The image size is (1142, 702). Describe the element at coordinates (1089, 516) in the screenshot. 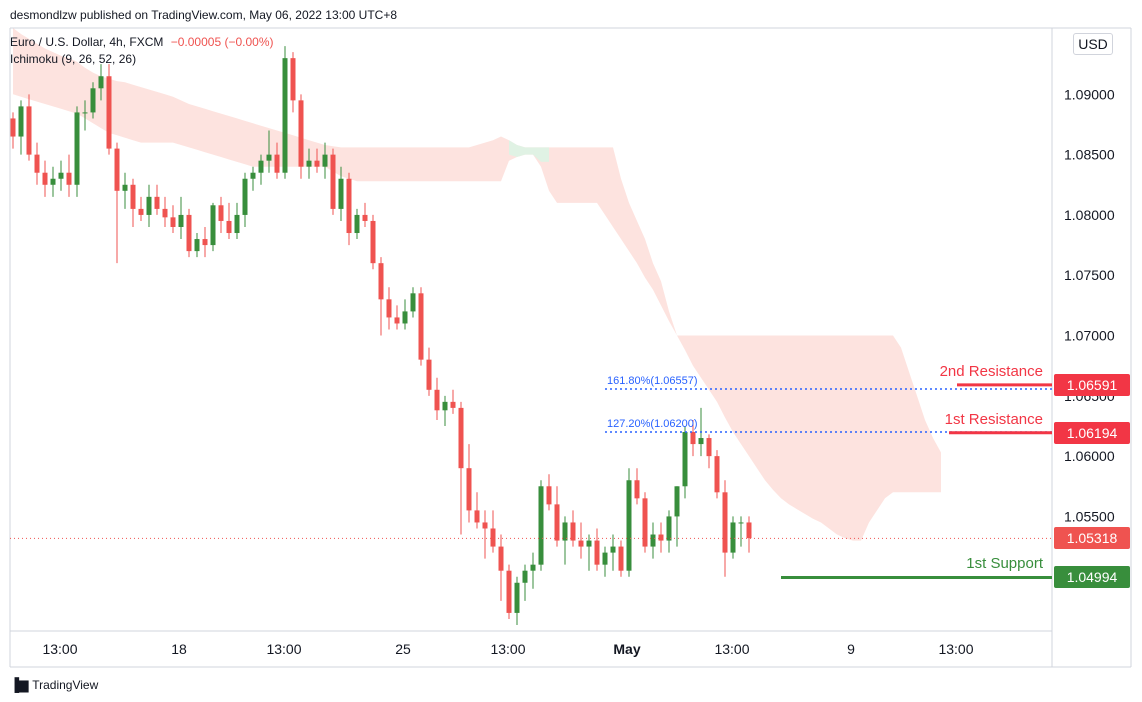

I see `price-tick-label: 1.05500` at that location.